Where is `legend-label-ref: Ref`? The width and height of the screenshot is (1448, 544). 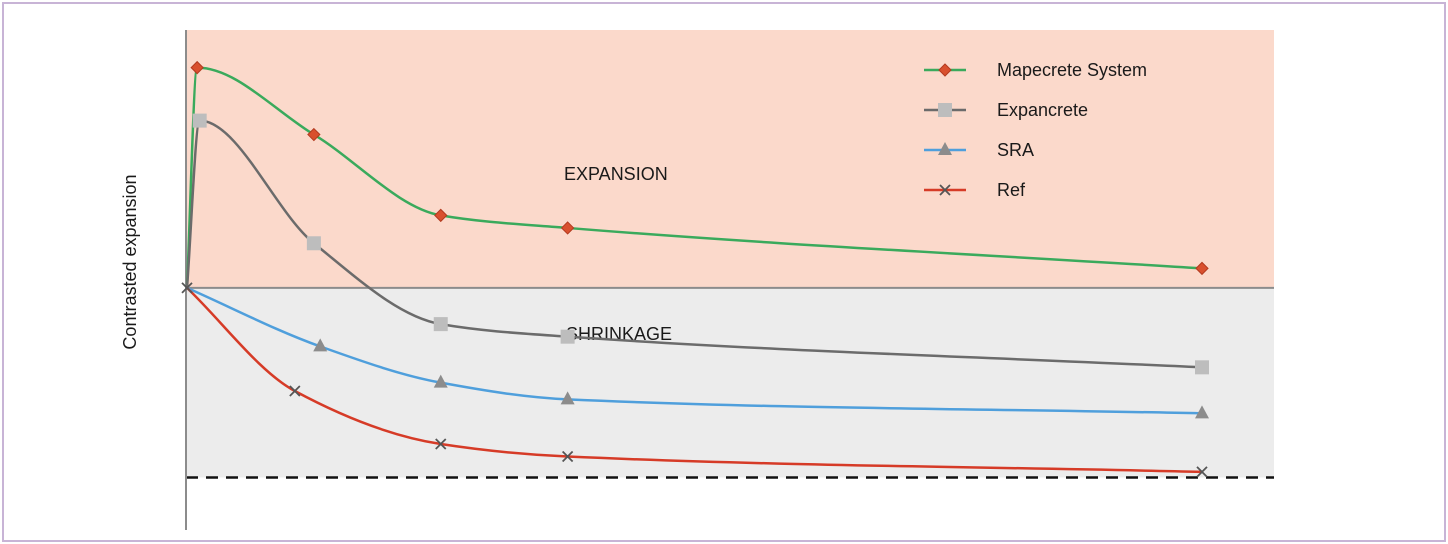
legend-label-ref: Ref is located at coordinates (1011, 190).